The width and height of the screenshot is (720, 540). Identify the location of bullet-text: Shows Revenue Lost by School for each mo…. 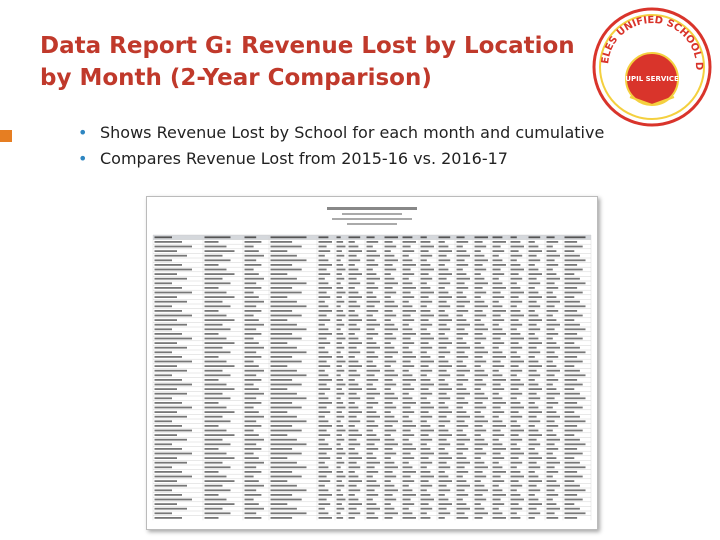
(352, 132).